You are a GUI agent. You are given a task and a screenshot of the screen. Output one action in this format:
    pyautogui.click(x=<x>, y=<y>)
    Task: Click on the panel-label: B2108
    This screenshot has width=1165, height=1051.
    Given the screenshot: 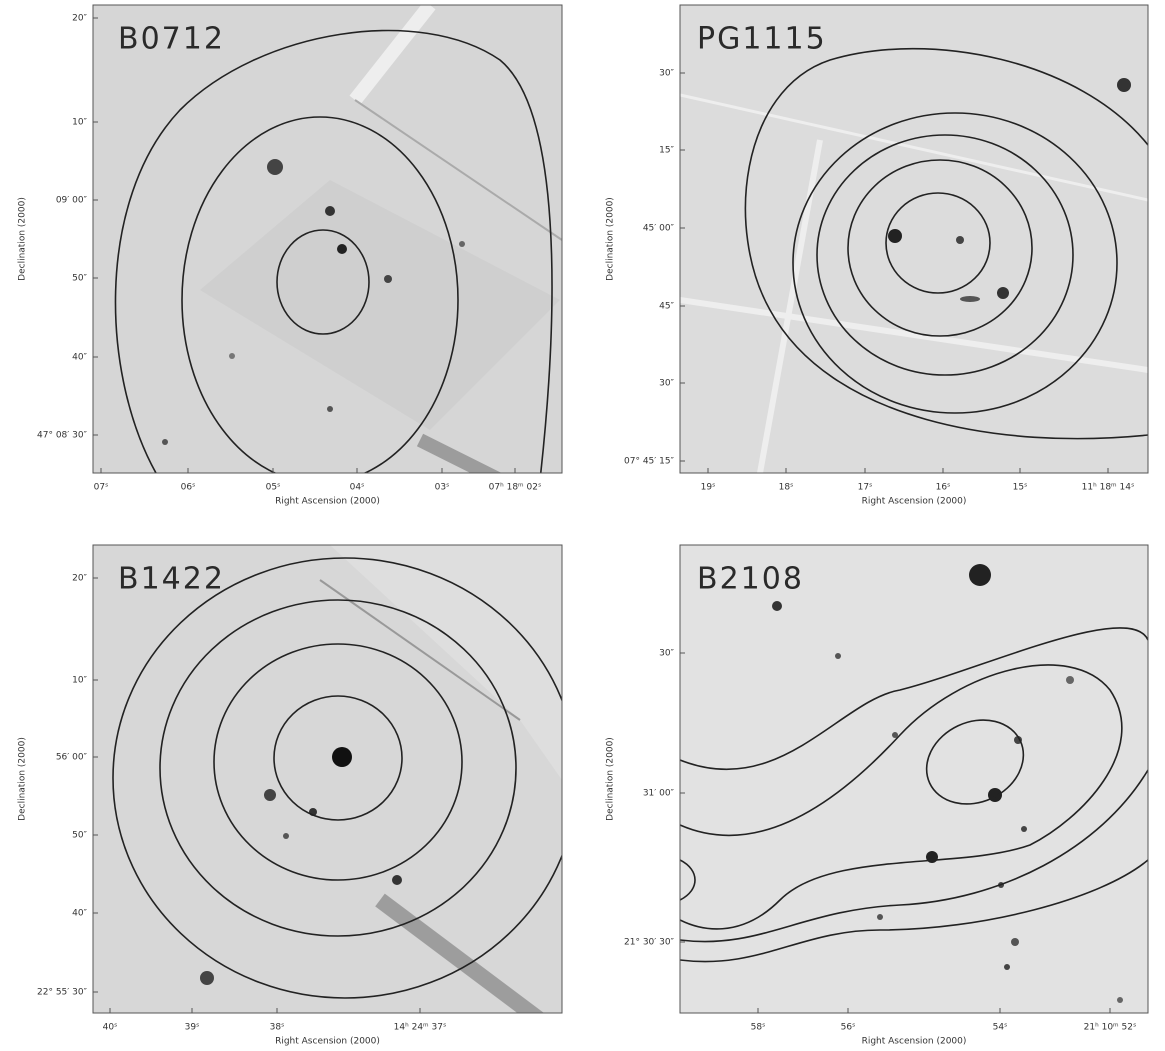 What is the action you would take?
    pyautogui.click(x=750, y=579)
    